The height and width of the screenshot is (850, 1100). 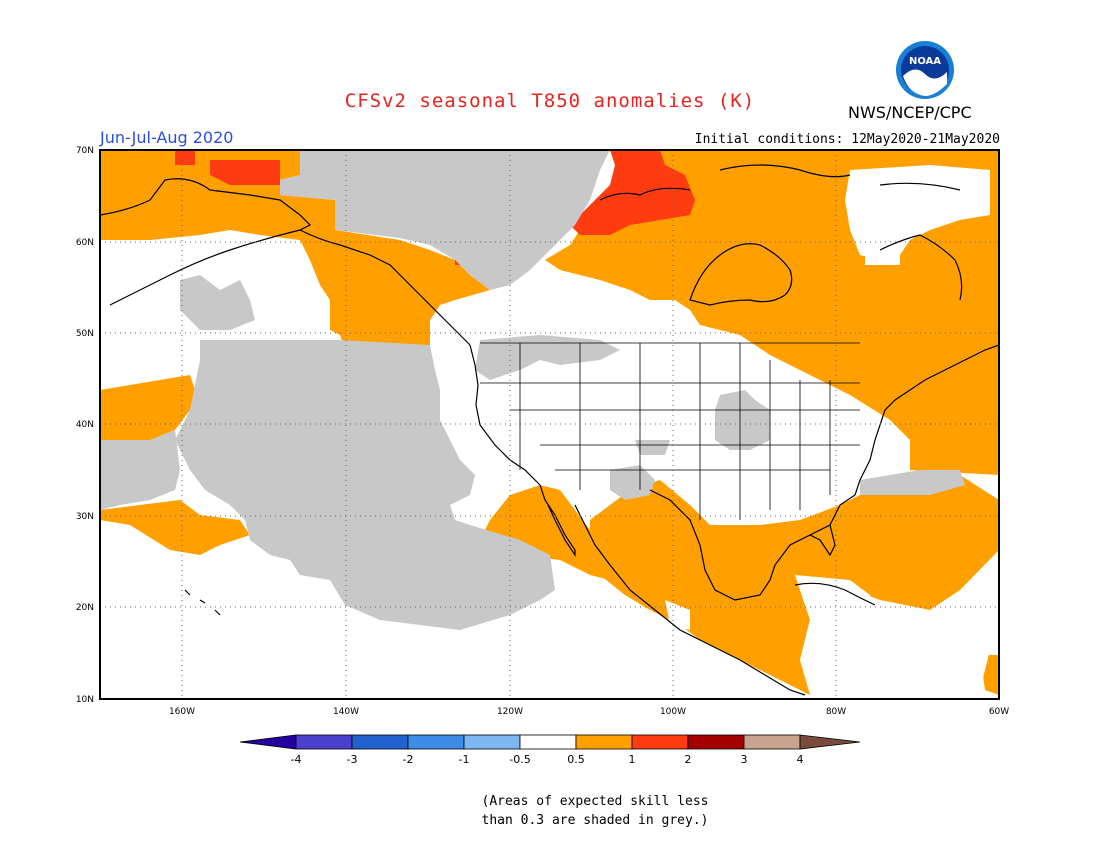 I want to click on lon-label: 60W, so click(x=999, y=712).